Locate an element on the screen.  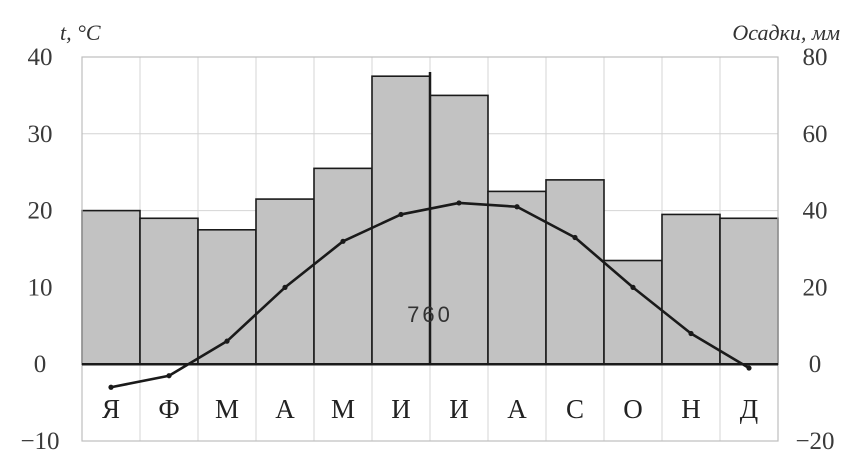
annual-precipitation-label: 760 is located at coordinates (430, 314).